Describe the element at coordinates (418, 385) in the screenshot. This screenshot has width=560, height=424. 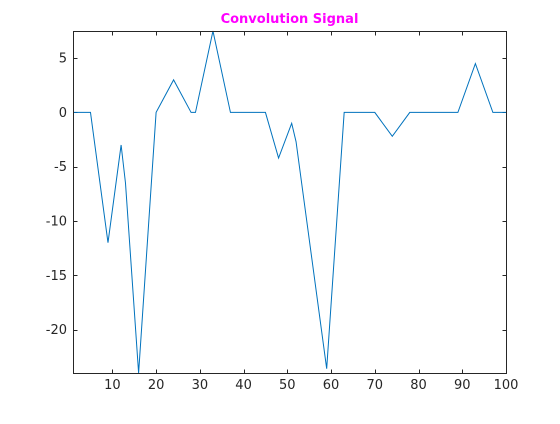
I see `x-tick-label: 80` at that location.